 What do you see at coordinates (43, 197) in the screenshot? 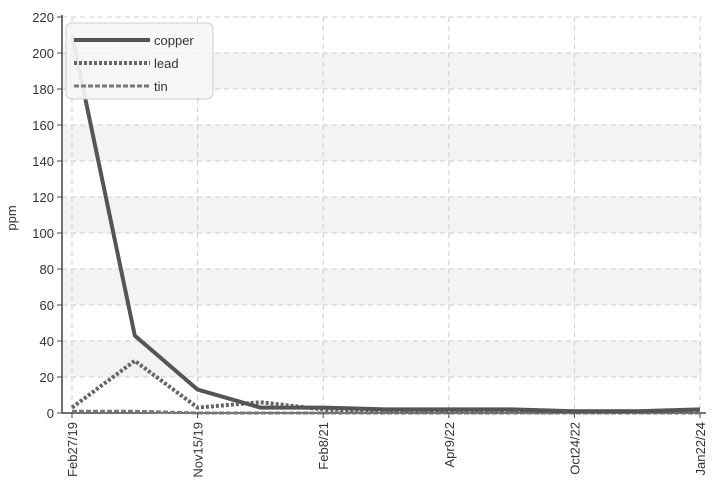
I see `y-tick-label: 120` at bounding box center [43, 197].